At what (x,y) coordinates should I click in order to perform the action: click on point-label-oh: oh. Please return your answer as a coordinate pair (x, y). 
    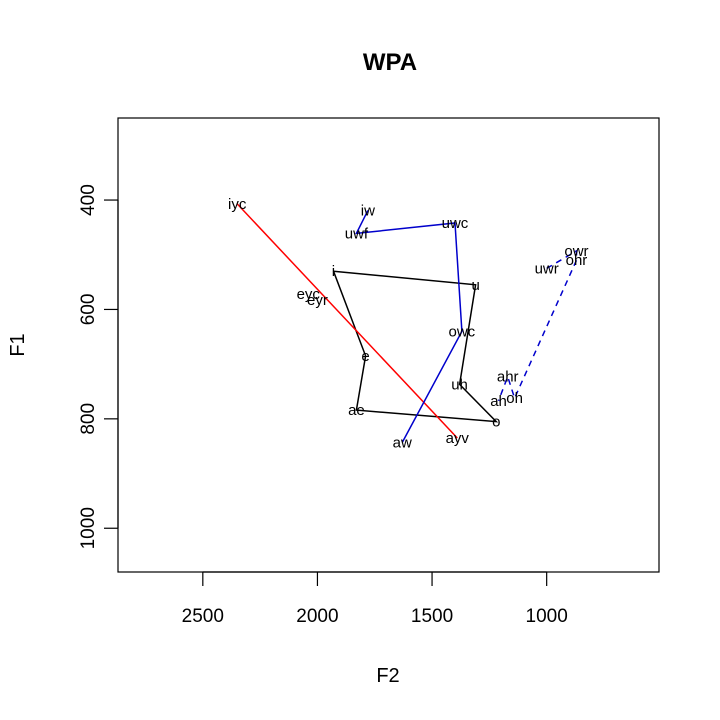
    Looking at the image, I should click on (514, 398).